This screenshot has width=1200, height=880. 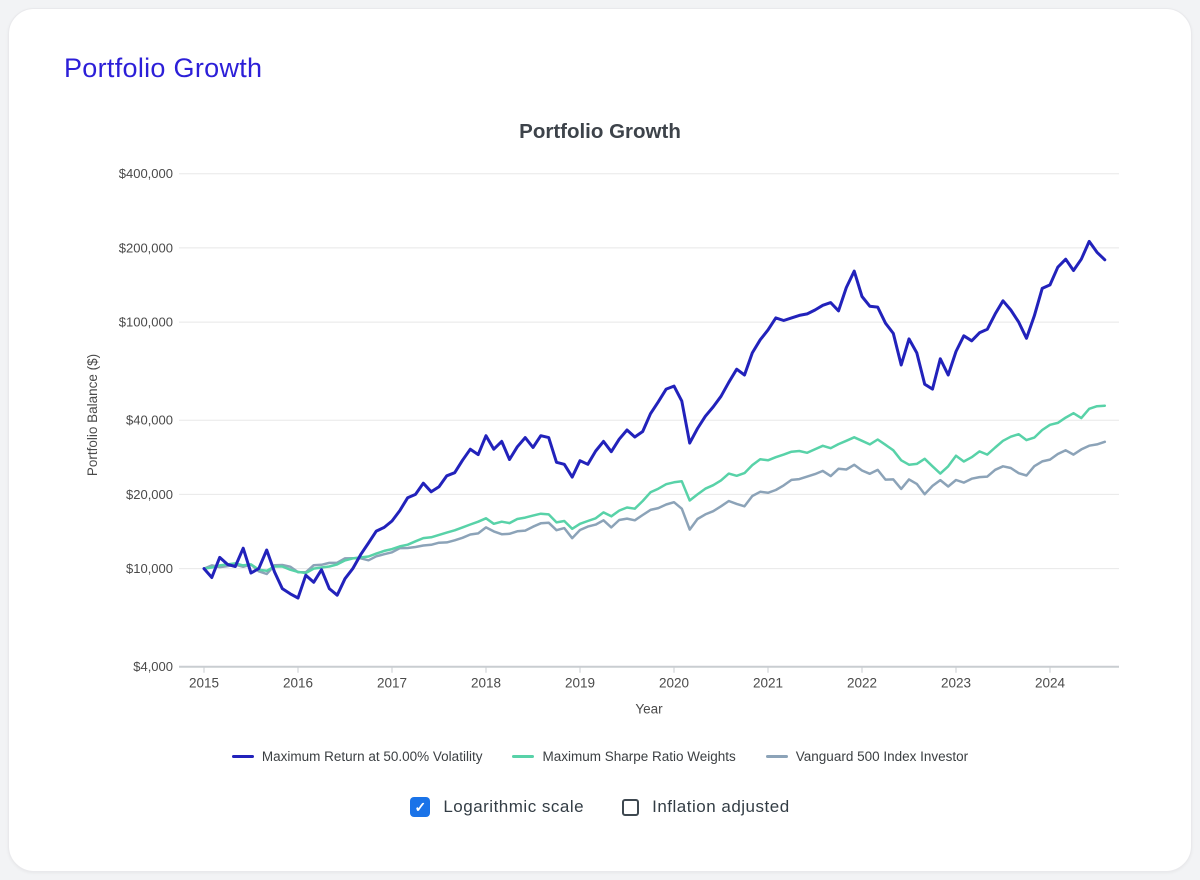 What do you see at coordinates (204, 683) in the screenshot?
I see `svg-text: 2015` at bounding box center [204, 683].